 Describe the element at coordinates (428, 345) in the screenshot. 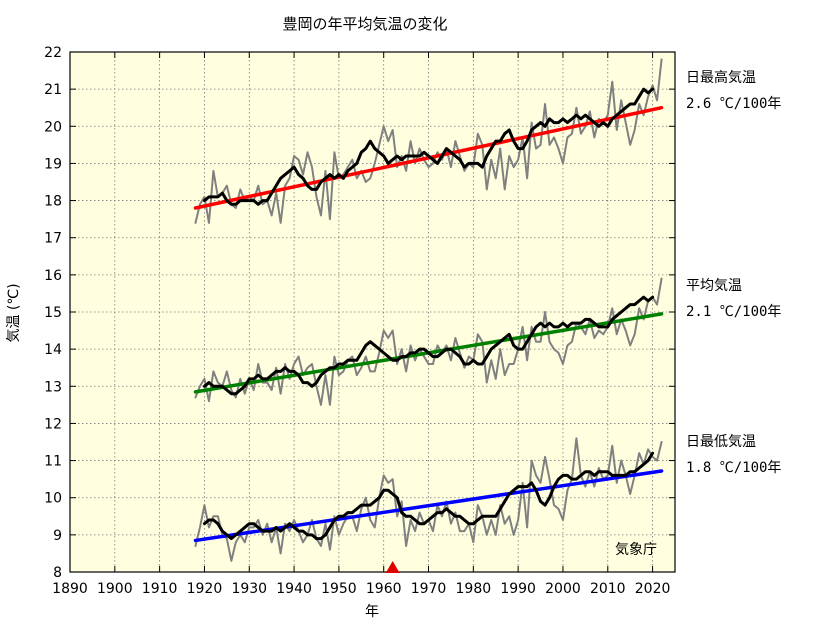

I see `moving-average-line-mean` at that location.